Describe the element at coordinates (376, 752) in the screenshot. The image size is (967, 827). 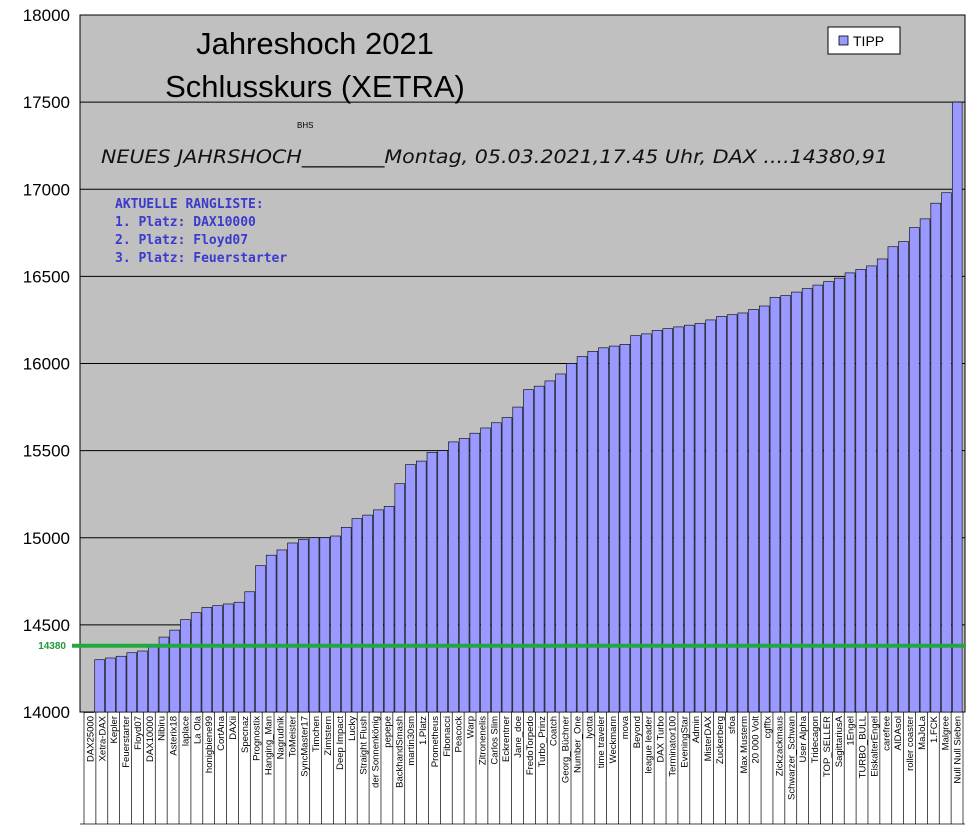
I see `x-tick-label: der Sonnenkönig` at that location.